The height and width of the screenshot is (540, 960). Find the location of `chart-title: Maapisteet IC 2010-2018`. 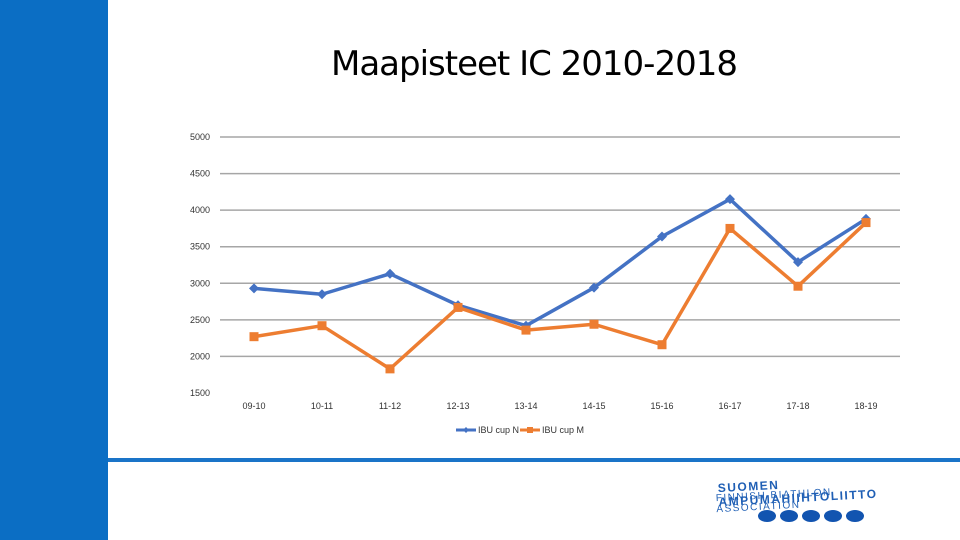

chart-title: Maapisteet IC 2010-2018 is located at coordinates (534, 64).